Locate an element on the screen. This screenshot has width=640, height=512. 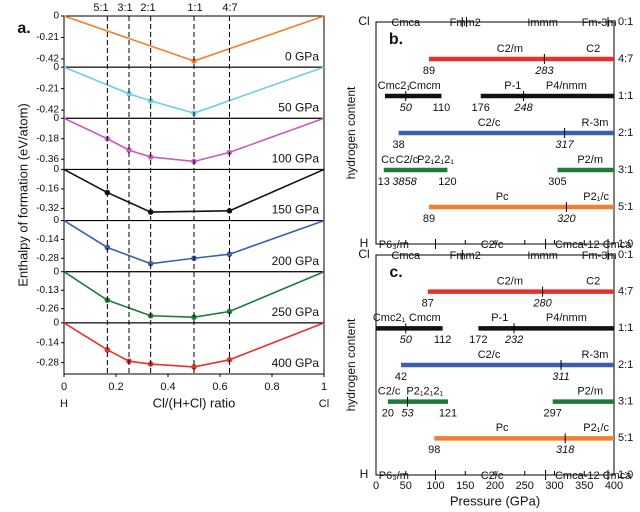
x-tick-label: 0.8 is located at coordinates (271, 387).